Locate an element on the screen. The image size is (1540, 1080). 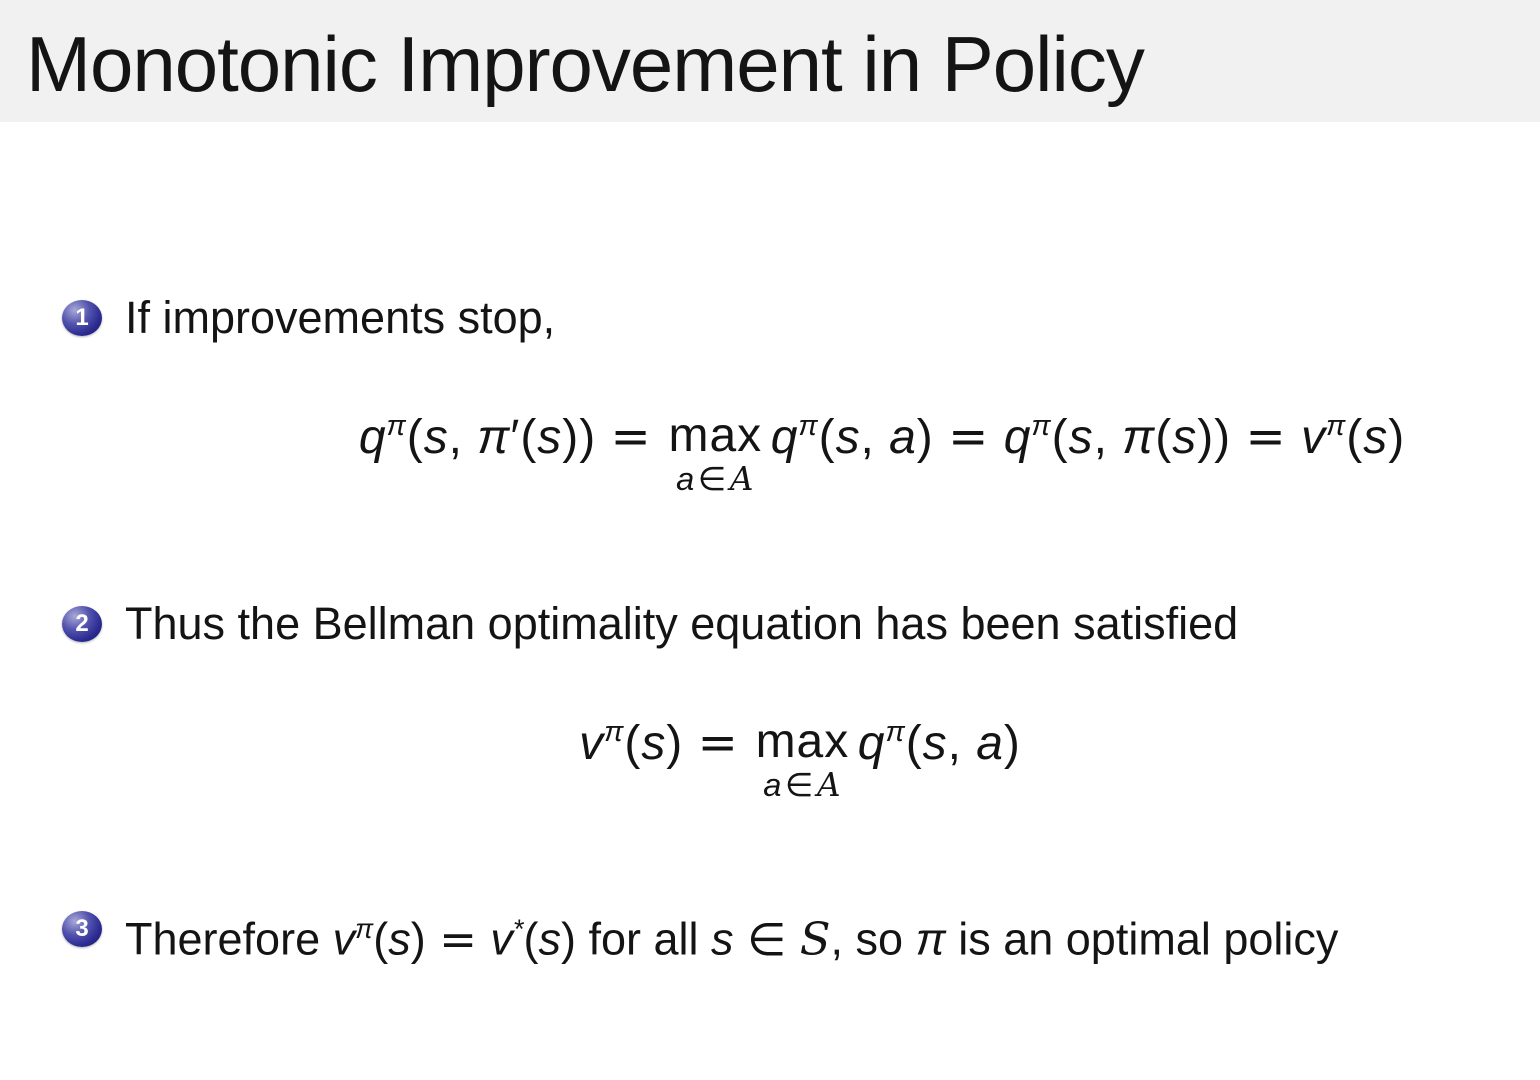
item-number: 2 is located at coordinates (82, 623).